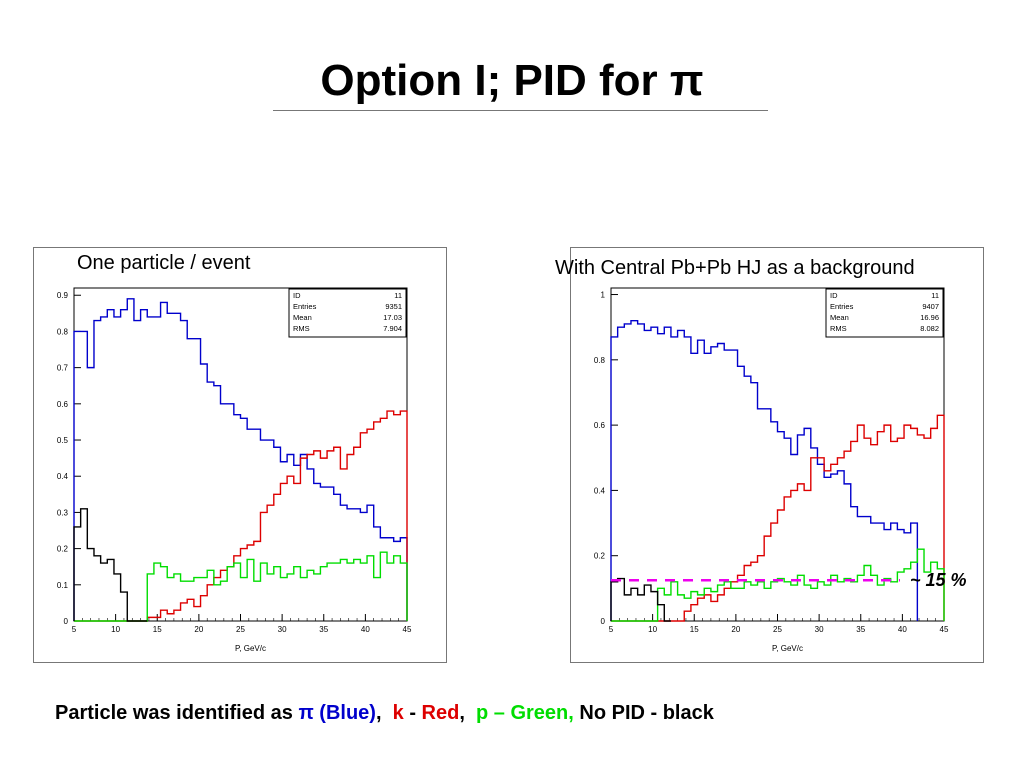 The width and height of the screenshot is (1024, 768). I want to click on y-tick-label: 0.7, so click(63, 368).